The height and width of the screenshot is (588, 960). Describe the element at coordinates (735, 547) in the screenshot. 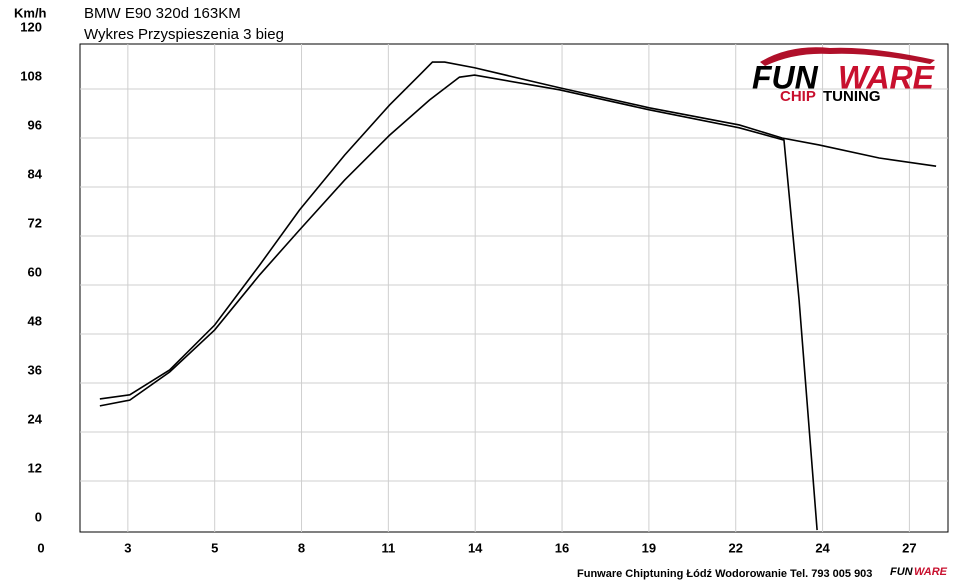

I see `x-tick-label: 22` at that location.